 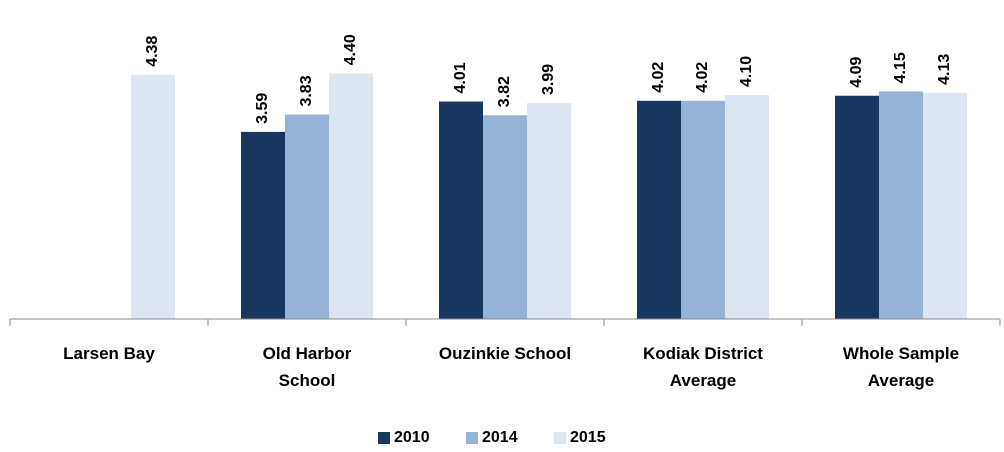 What do you see at coordinates (901, 367) in the screenshot?
I see `x-tick-label: Whole Sample Average` at bounding box center [901, 367].